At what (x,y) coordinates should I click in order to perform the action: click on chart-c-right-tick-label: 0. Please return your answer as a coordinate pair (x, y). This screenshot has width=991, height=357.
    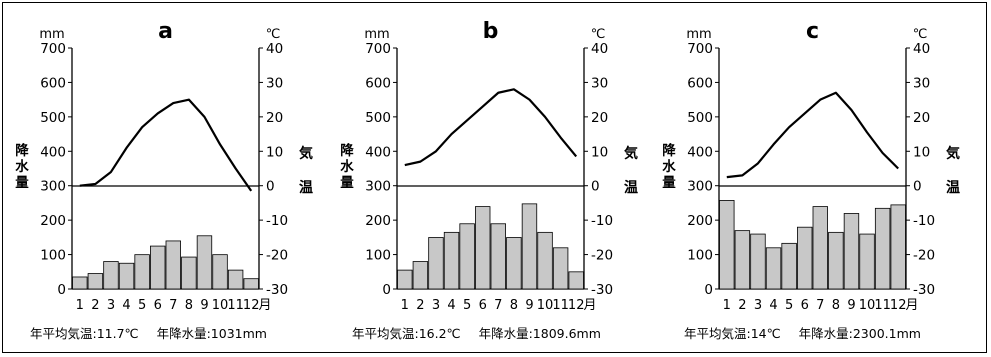
    Looking at the image, I should click on (917, 187).